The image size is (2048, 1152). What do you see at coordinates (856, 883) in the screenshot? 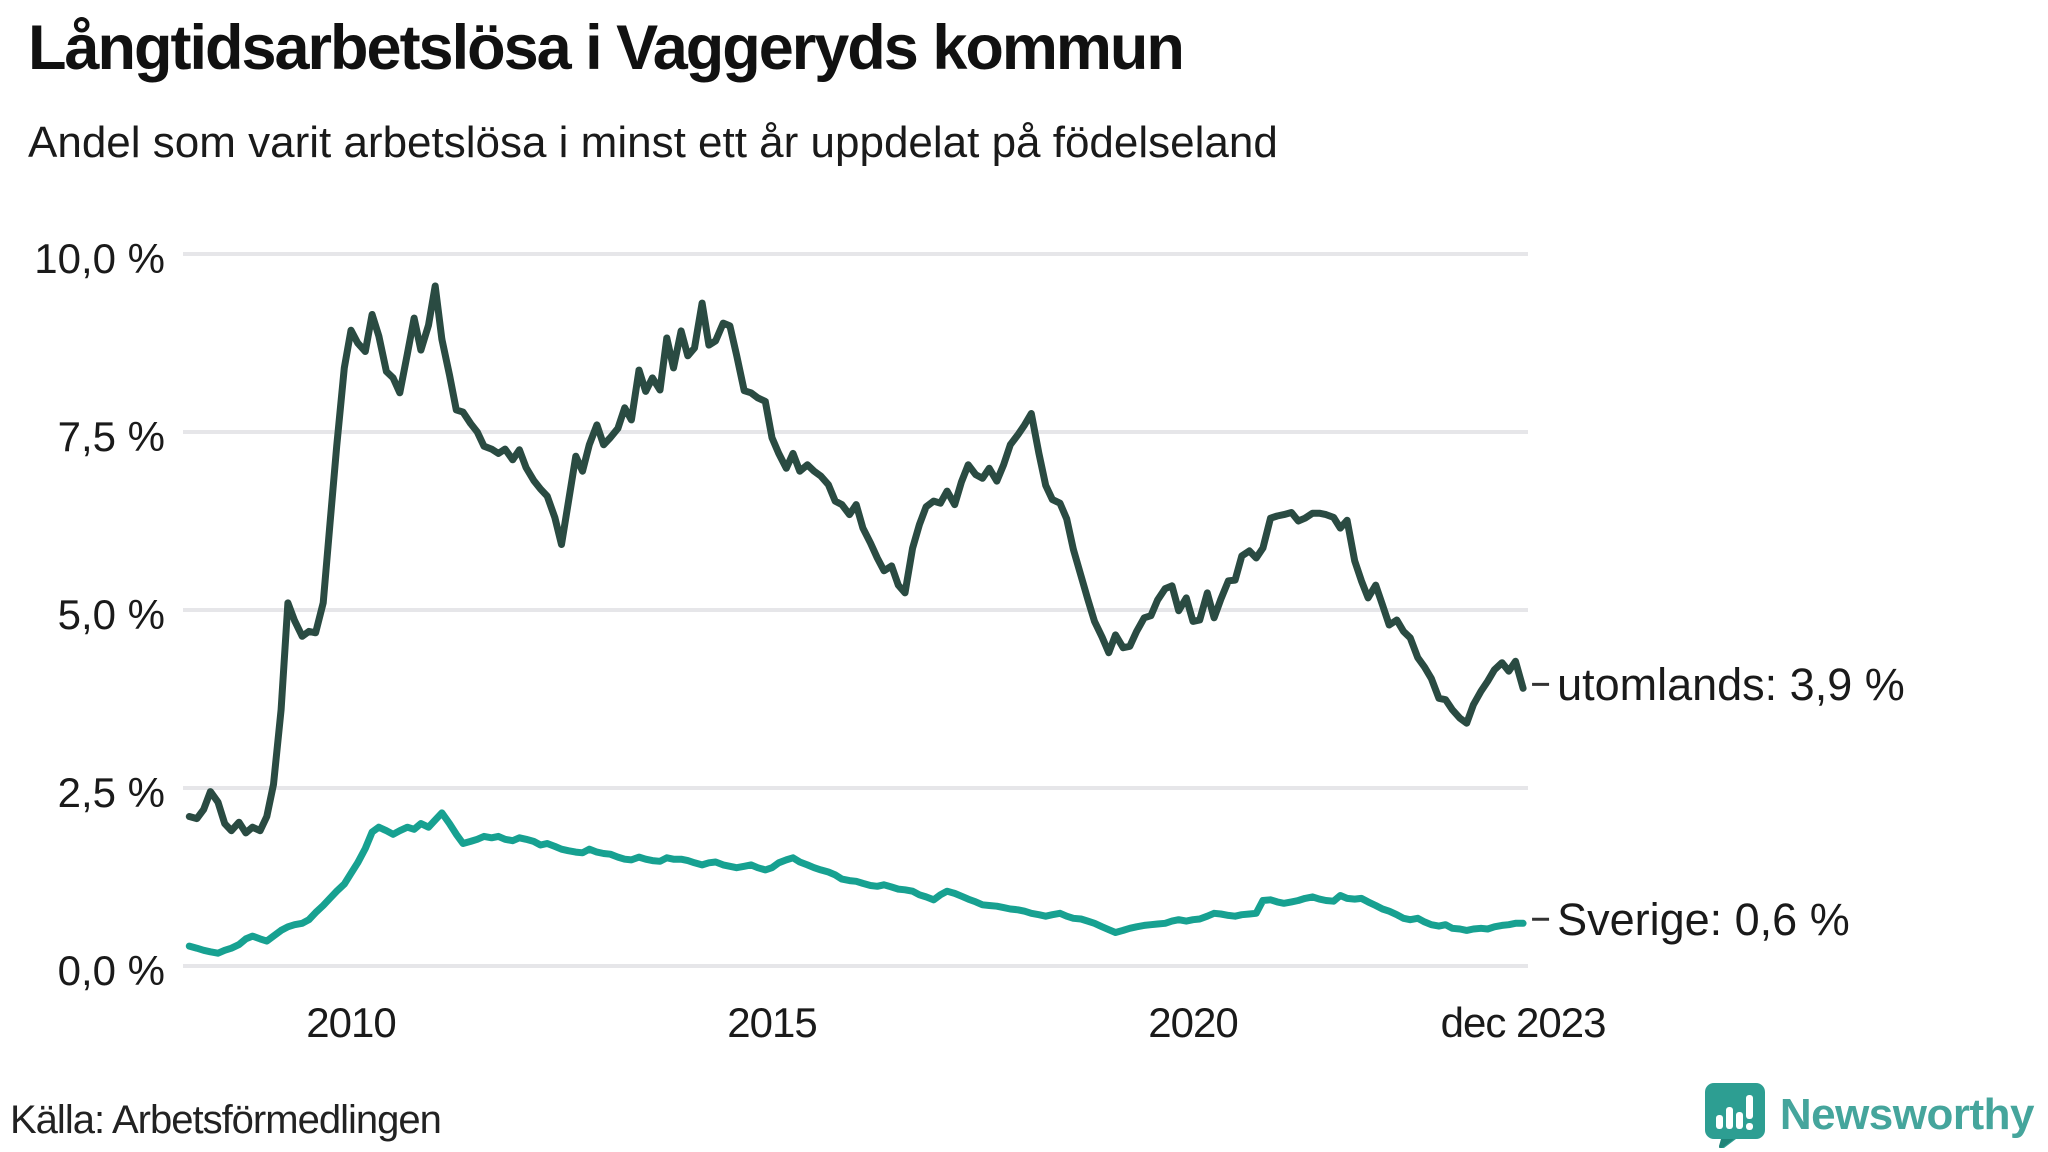
I see `series-line-Sverige` at bounding box center [856, 883].